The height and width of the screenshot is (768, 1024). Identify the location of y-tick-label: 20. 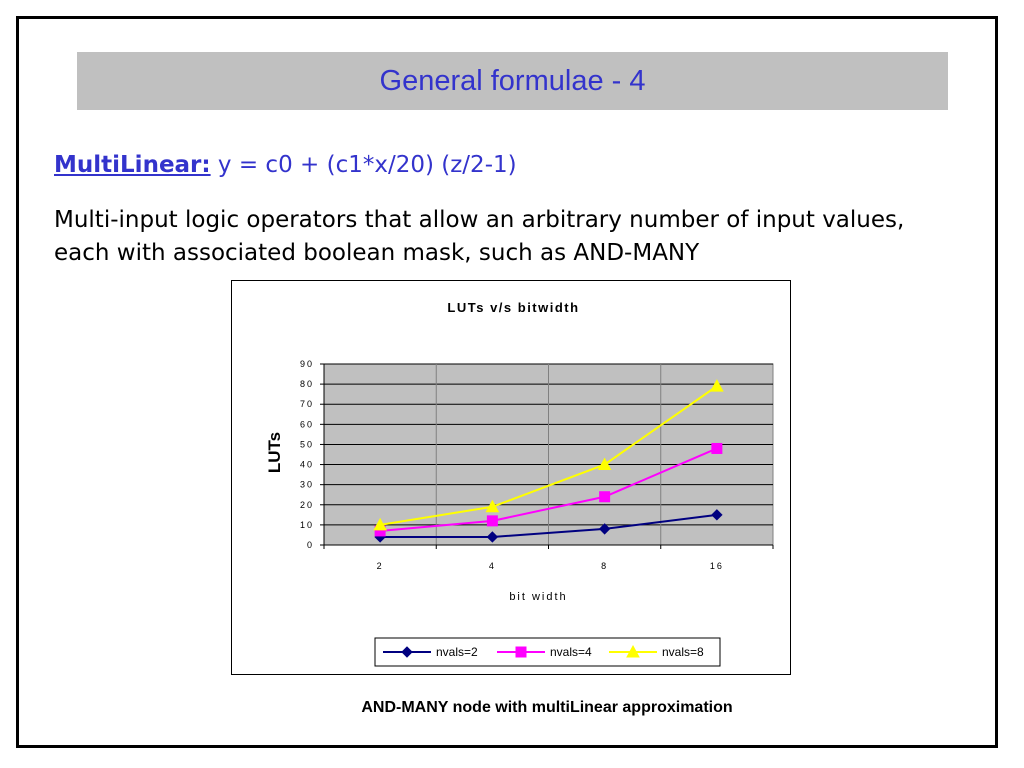
(307, 505).